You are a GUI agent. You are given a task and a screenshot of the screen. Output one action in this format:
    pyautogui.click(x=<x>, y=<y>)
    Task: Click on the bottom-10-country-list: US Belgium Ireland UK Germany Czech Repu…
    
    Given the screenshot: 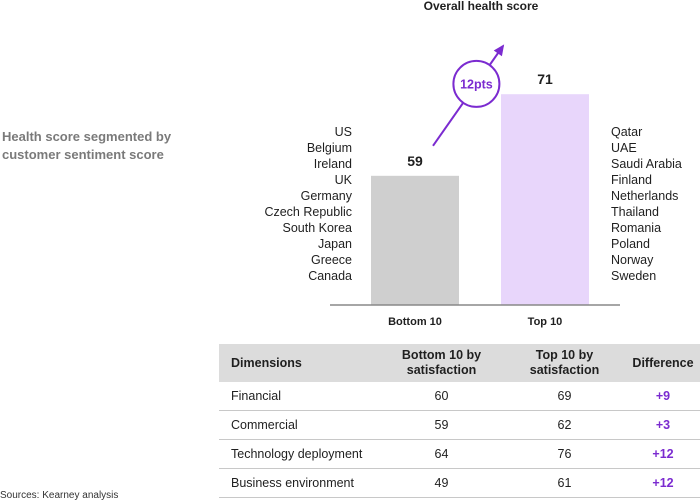 What is the action you would take?
    pyautogui.click(x=276, y=204)
    